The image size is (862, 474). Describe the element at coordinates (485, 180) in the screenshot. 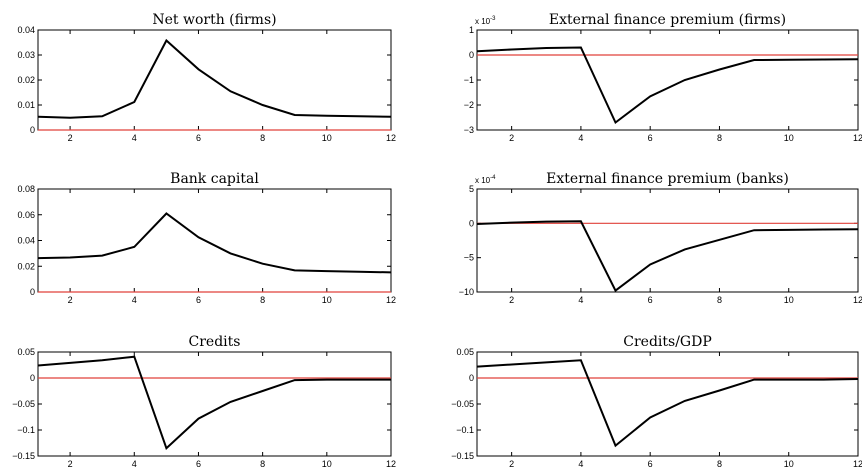

I see `axis-multiplier: x 10-4` at that location.